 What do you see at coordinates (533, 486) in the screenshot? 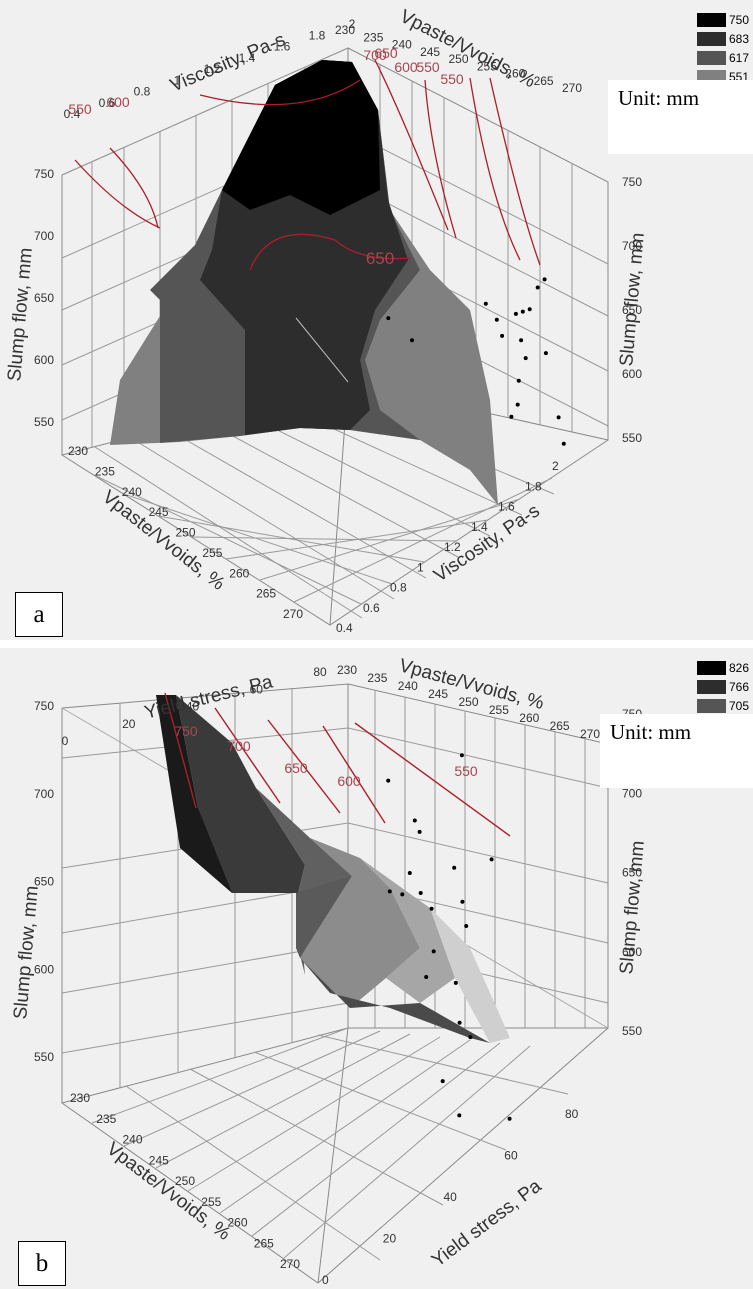
I see `x-bottom-a-tick: 1.8` at bounding box center [533, 486].